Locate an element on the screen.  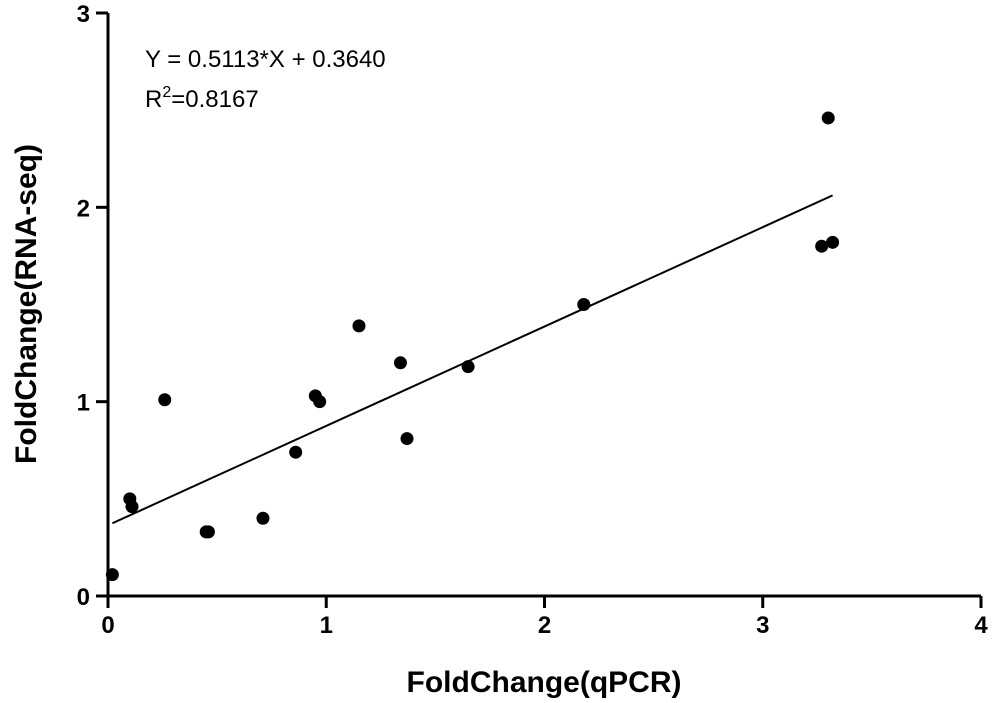
r2-prefix: R is located at coordinates (153, 99).